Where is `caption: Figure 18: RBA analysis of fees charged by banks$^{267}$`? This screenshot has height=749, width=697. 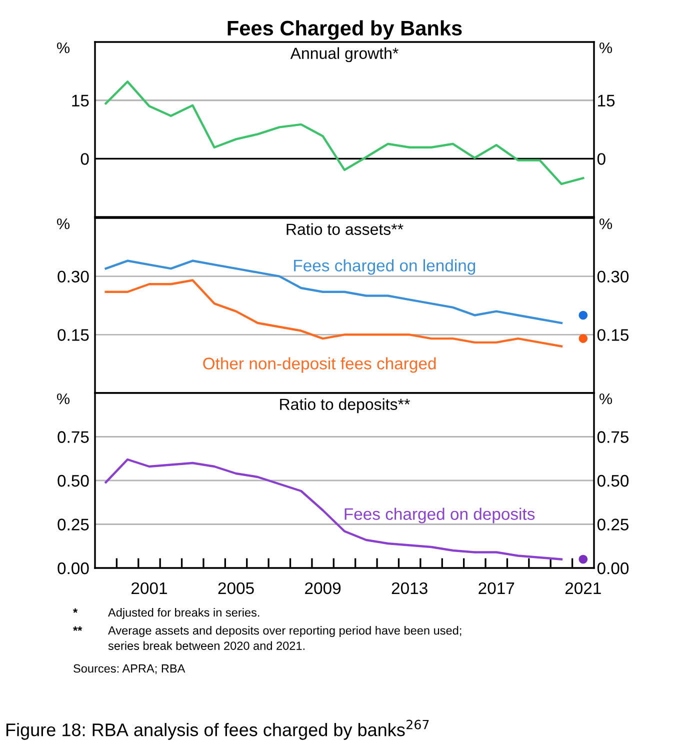
caption: Figure 18: RBA analysis of fees charged by banks$^{267}$ is located at coordinates (217, 730).